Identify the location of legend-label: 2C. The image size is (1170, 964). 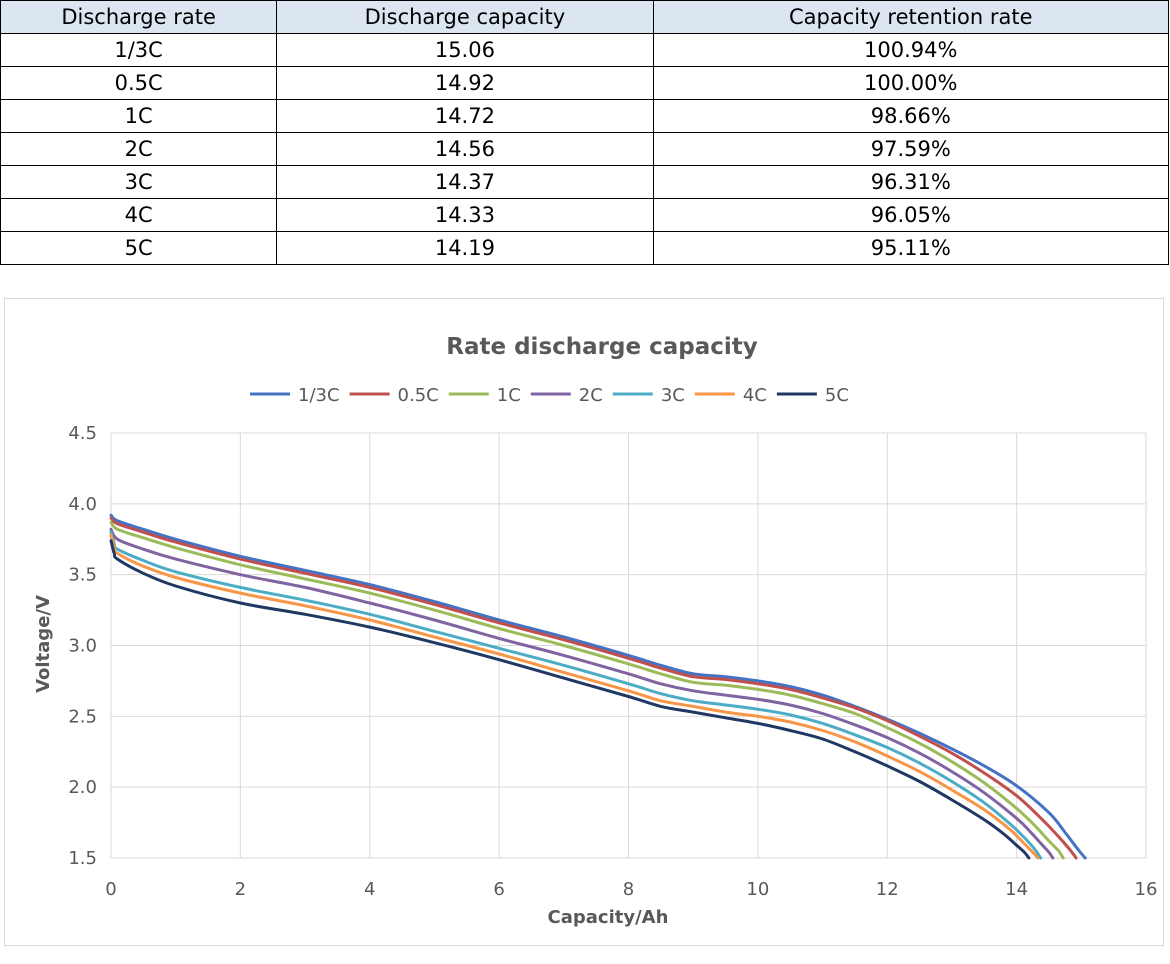
(591, 395).